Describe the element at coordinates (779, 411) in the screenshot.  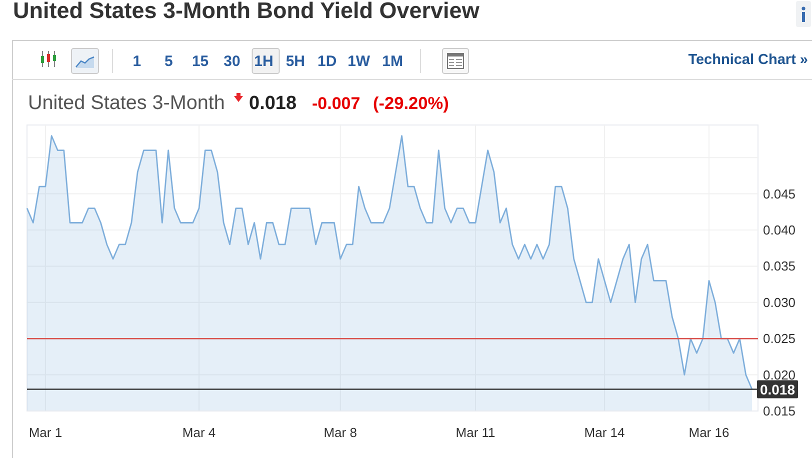
I see `y-tick-label: 0.015` at that location.